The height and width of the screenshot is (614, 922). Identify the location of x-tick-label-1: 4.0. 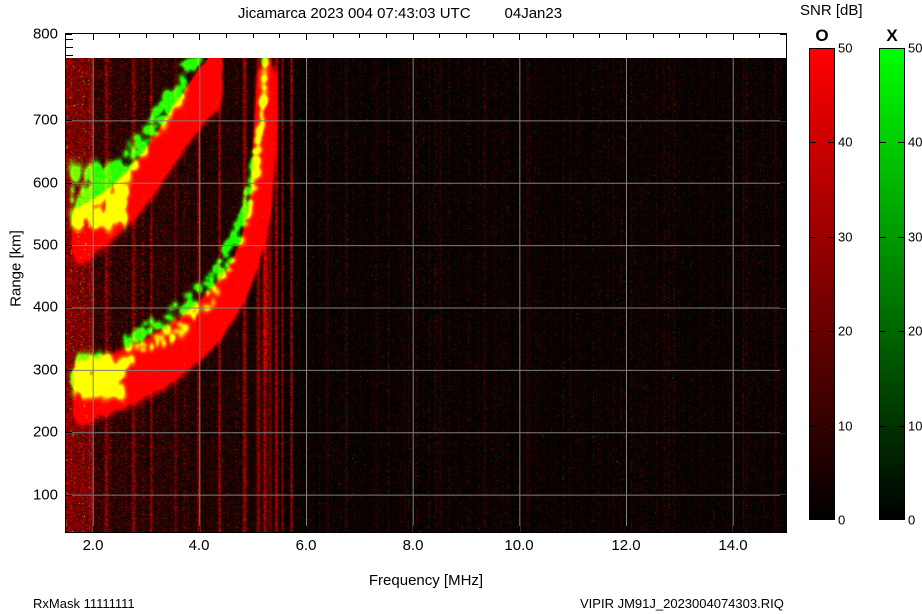
(199, 545).